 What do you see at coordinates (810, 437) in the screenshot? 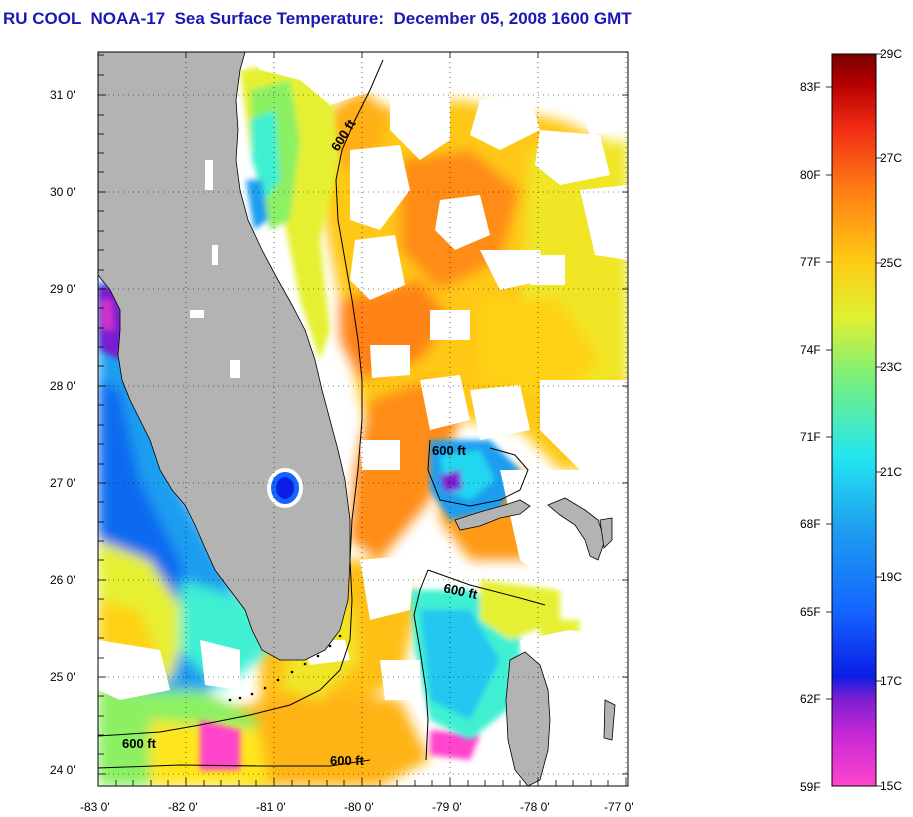
I see `colorbar-f-label: 71F` at bounding box center [810, 437].